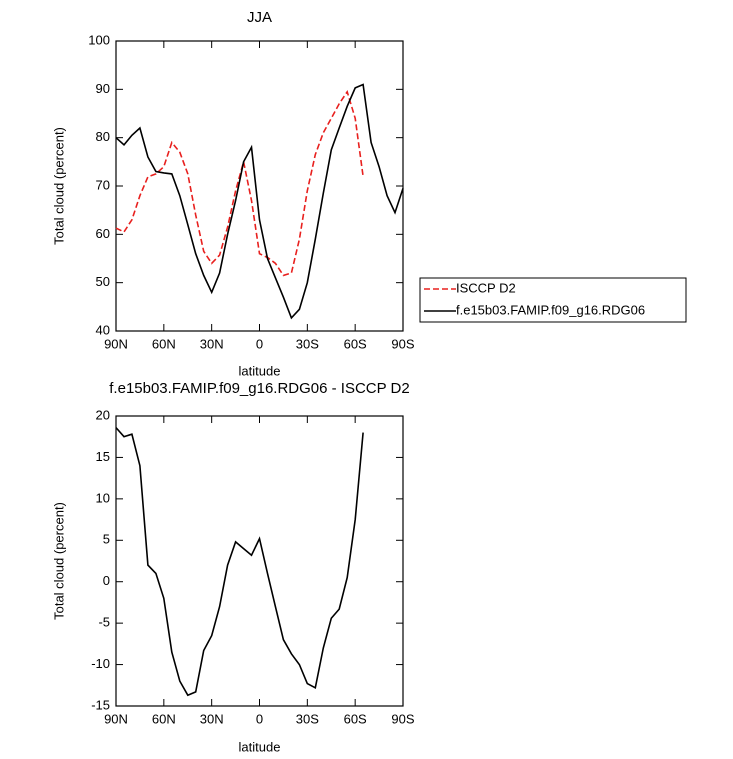 The image size is (733, 759). What do you see at coordinates (103, 329) in the screenshot?
I see `y-tick-label: 40` at bounding box center [103, 329].